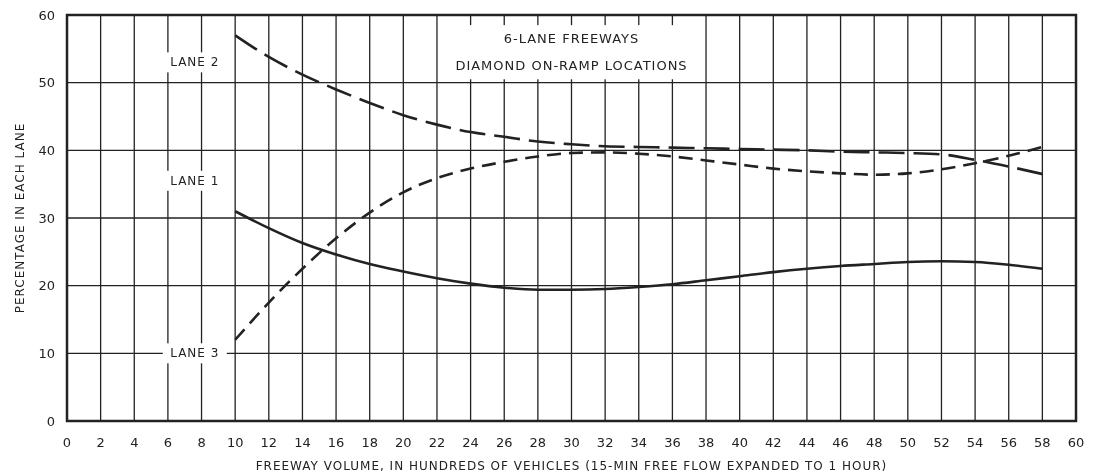 This screenshot has height=476, width=1106. Describe the element at coordinates (1042, 442) in the screenshot. I see `x-tick-label: 58` at that location.